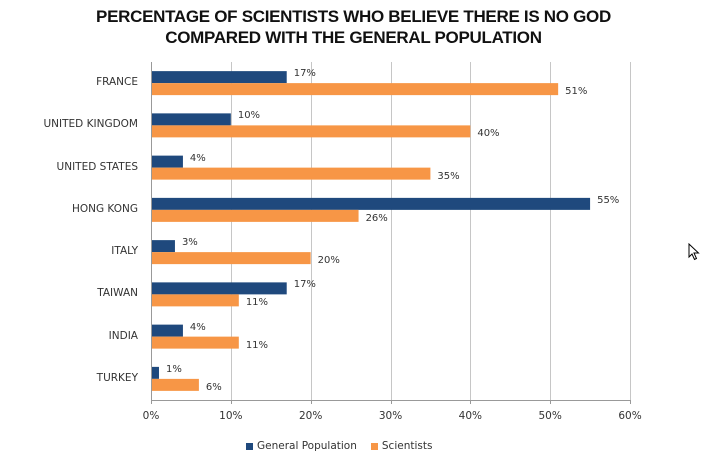 Image resolution: width=707 pixels, height=460 pixels. I want to click on x-tick-label: 60%, so click(630, 416).